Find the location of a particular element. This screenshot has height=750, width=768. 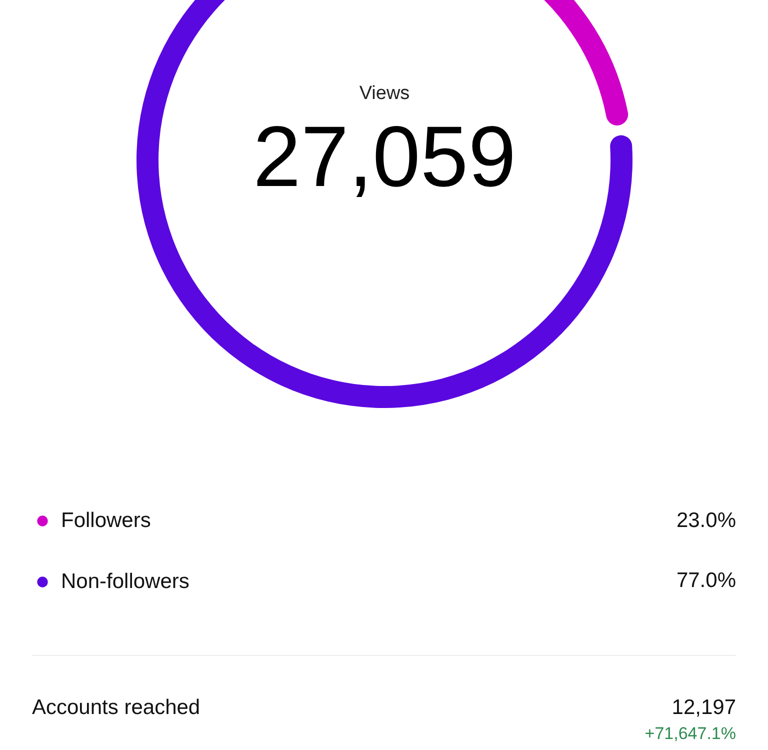

text: 27,059 is located at coordinates (384, 157).